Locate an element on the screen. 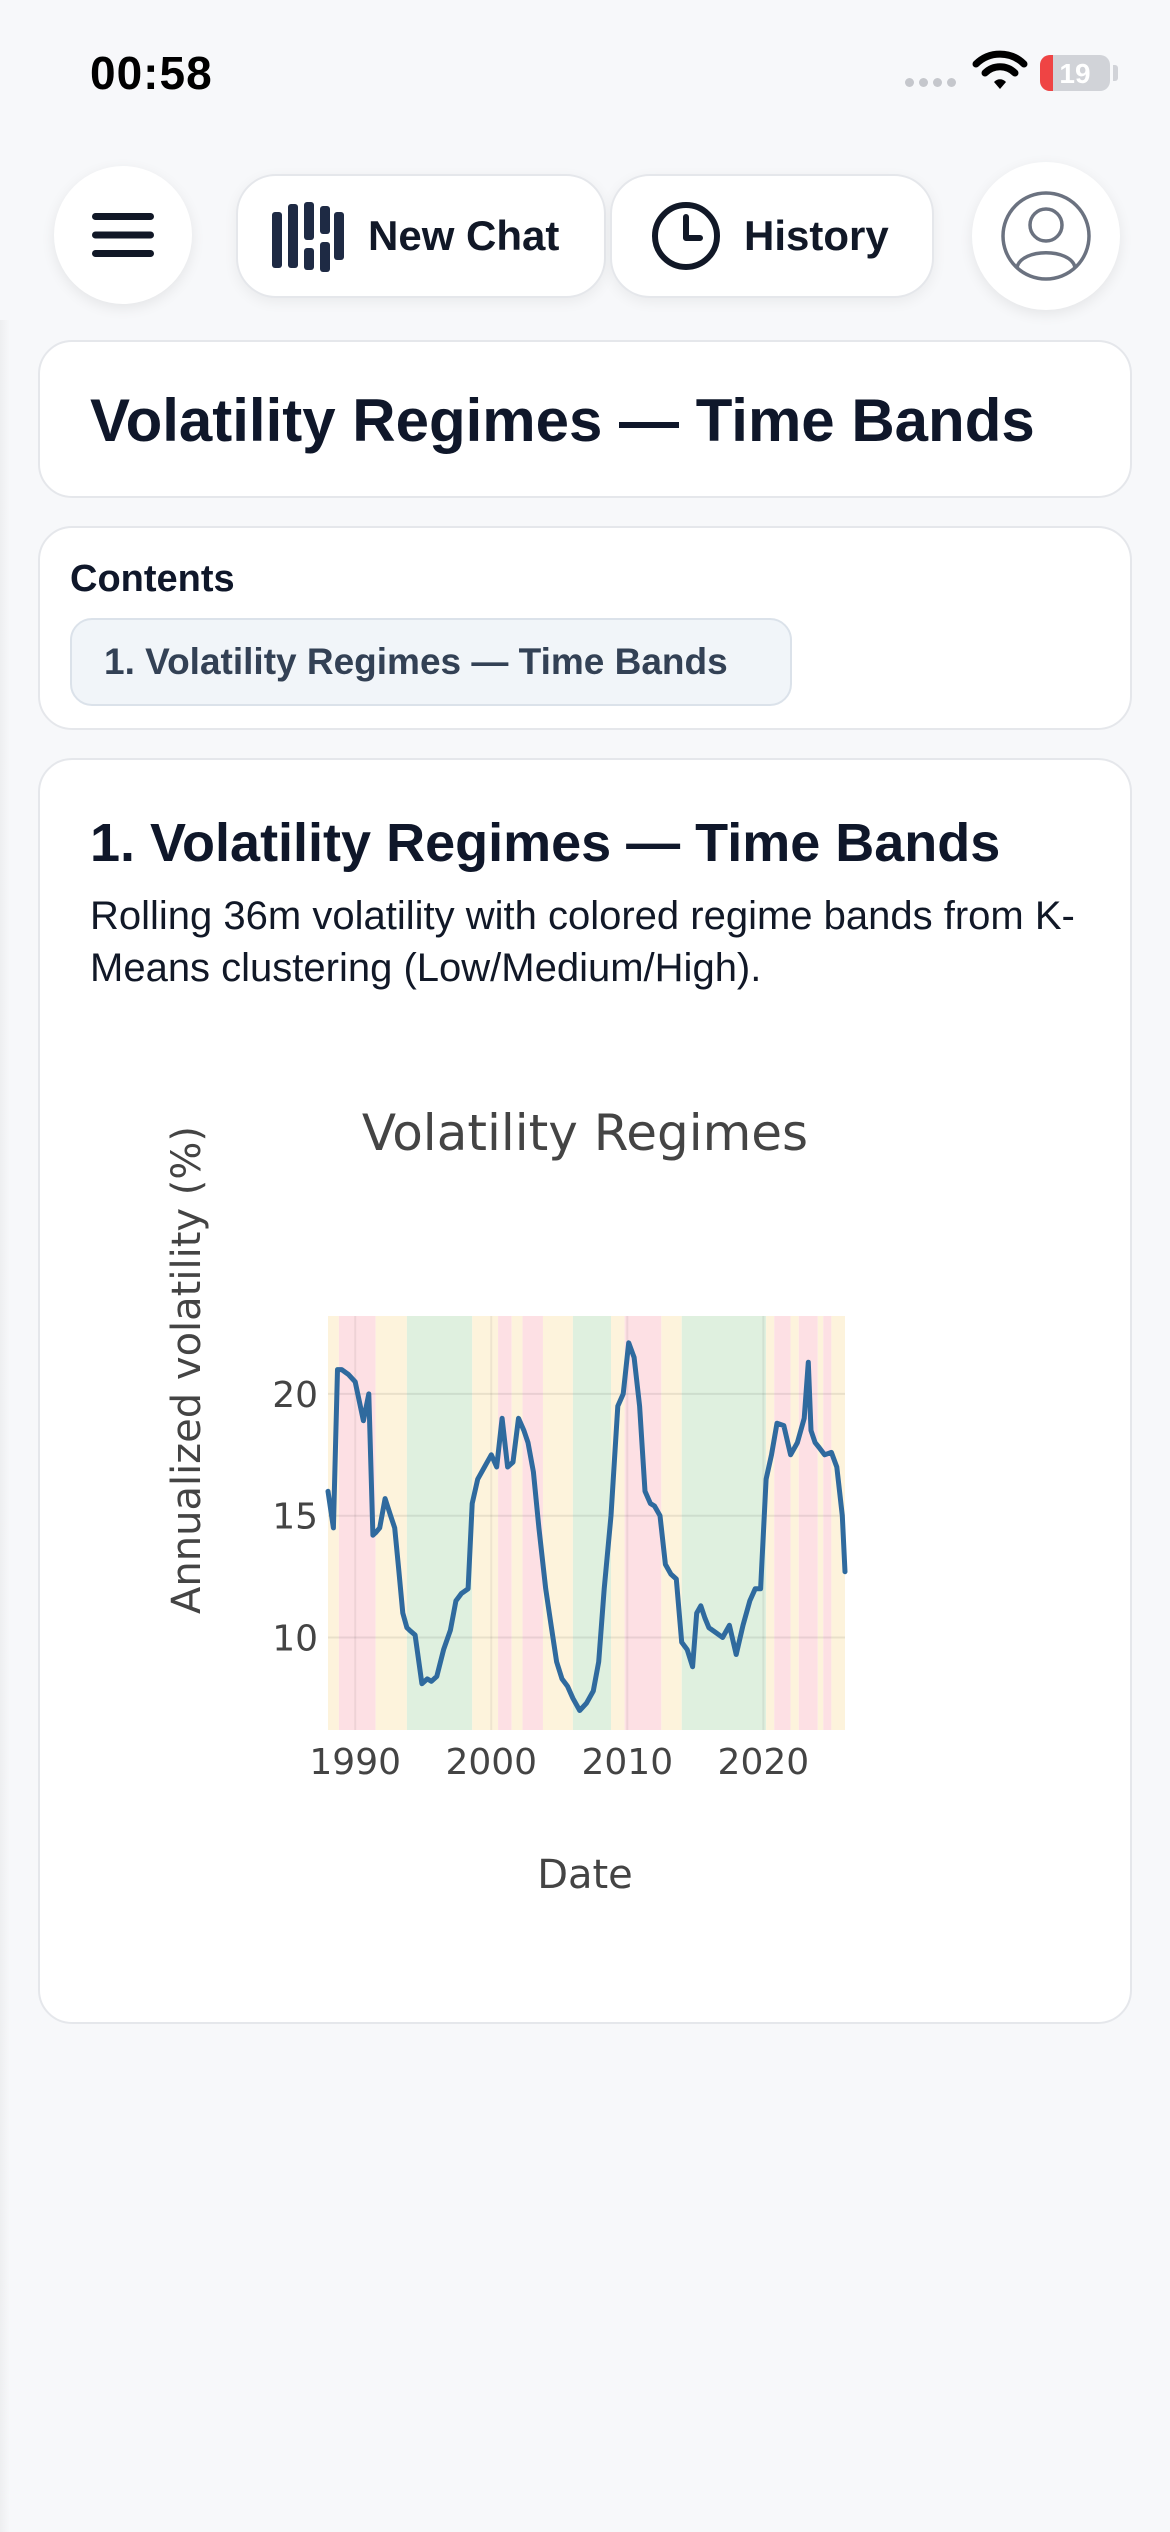 This screenshot has height=2532, width=1170. page-title: Volatility Regimes — Time Bands is located at coordinates (562, 420).